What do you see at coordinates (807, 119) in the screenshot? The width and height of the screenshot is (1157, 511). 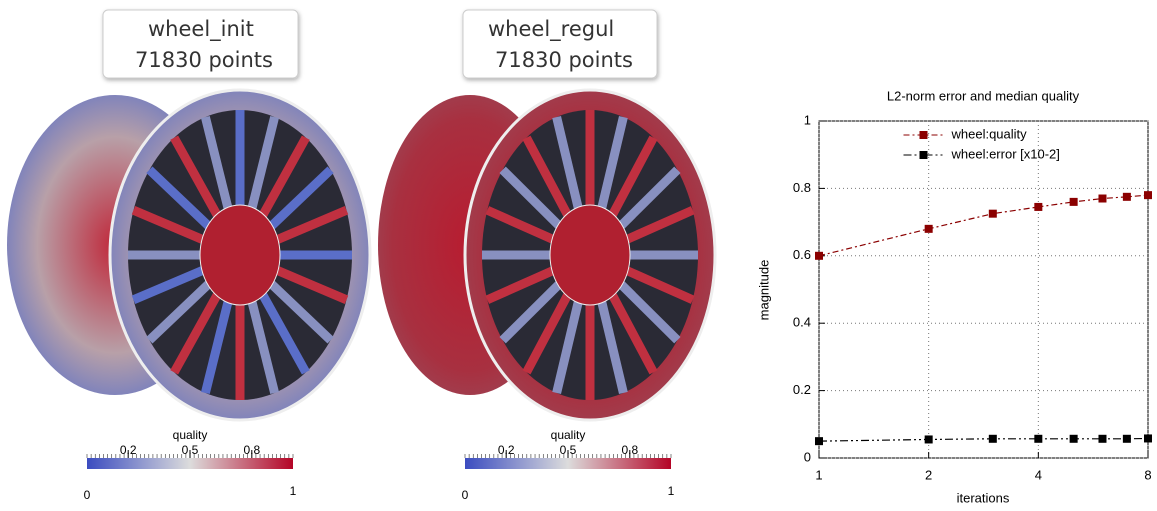 I see `y-tick-label: 1` at bounding box center [807, 119].